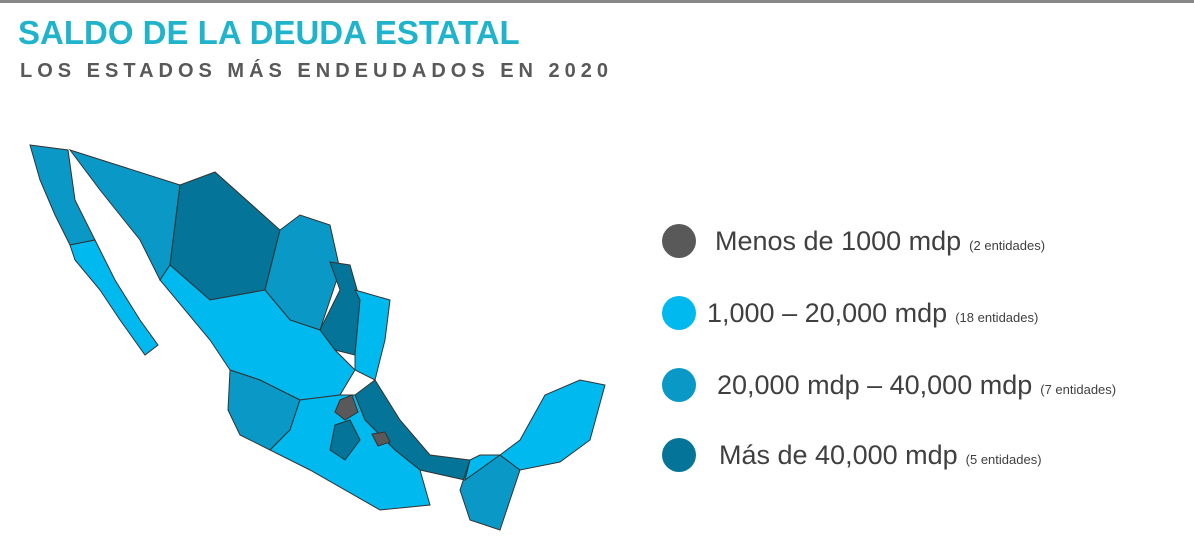 Image resolution: width=1194 pixels, height=556 pixels. What do you see at coordinates (827, 313) in the screenshot?
I see `legend-label-text: 1,000 – 20,000 mdp` at bounding box center [827, 313].